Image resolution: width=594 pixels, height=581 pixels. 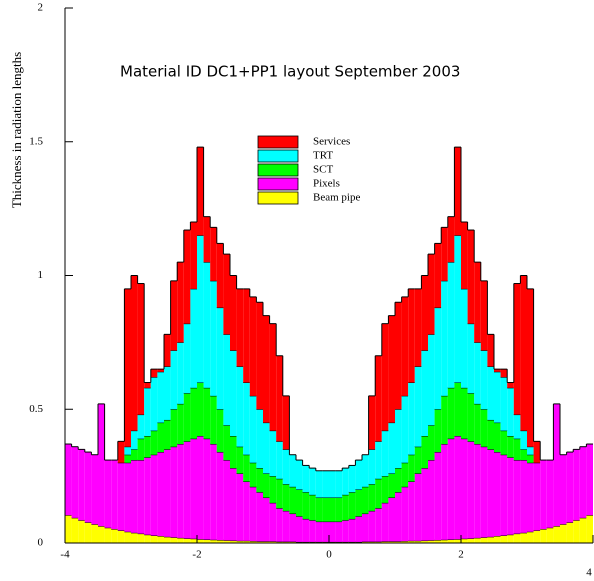 I want to click on y-tick-label: 0.5, so click(x=36, y=409).